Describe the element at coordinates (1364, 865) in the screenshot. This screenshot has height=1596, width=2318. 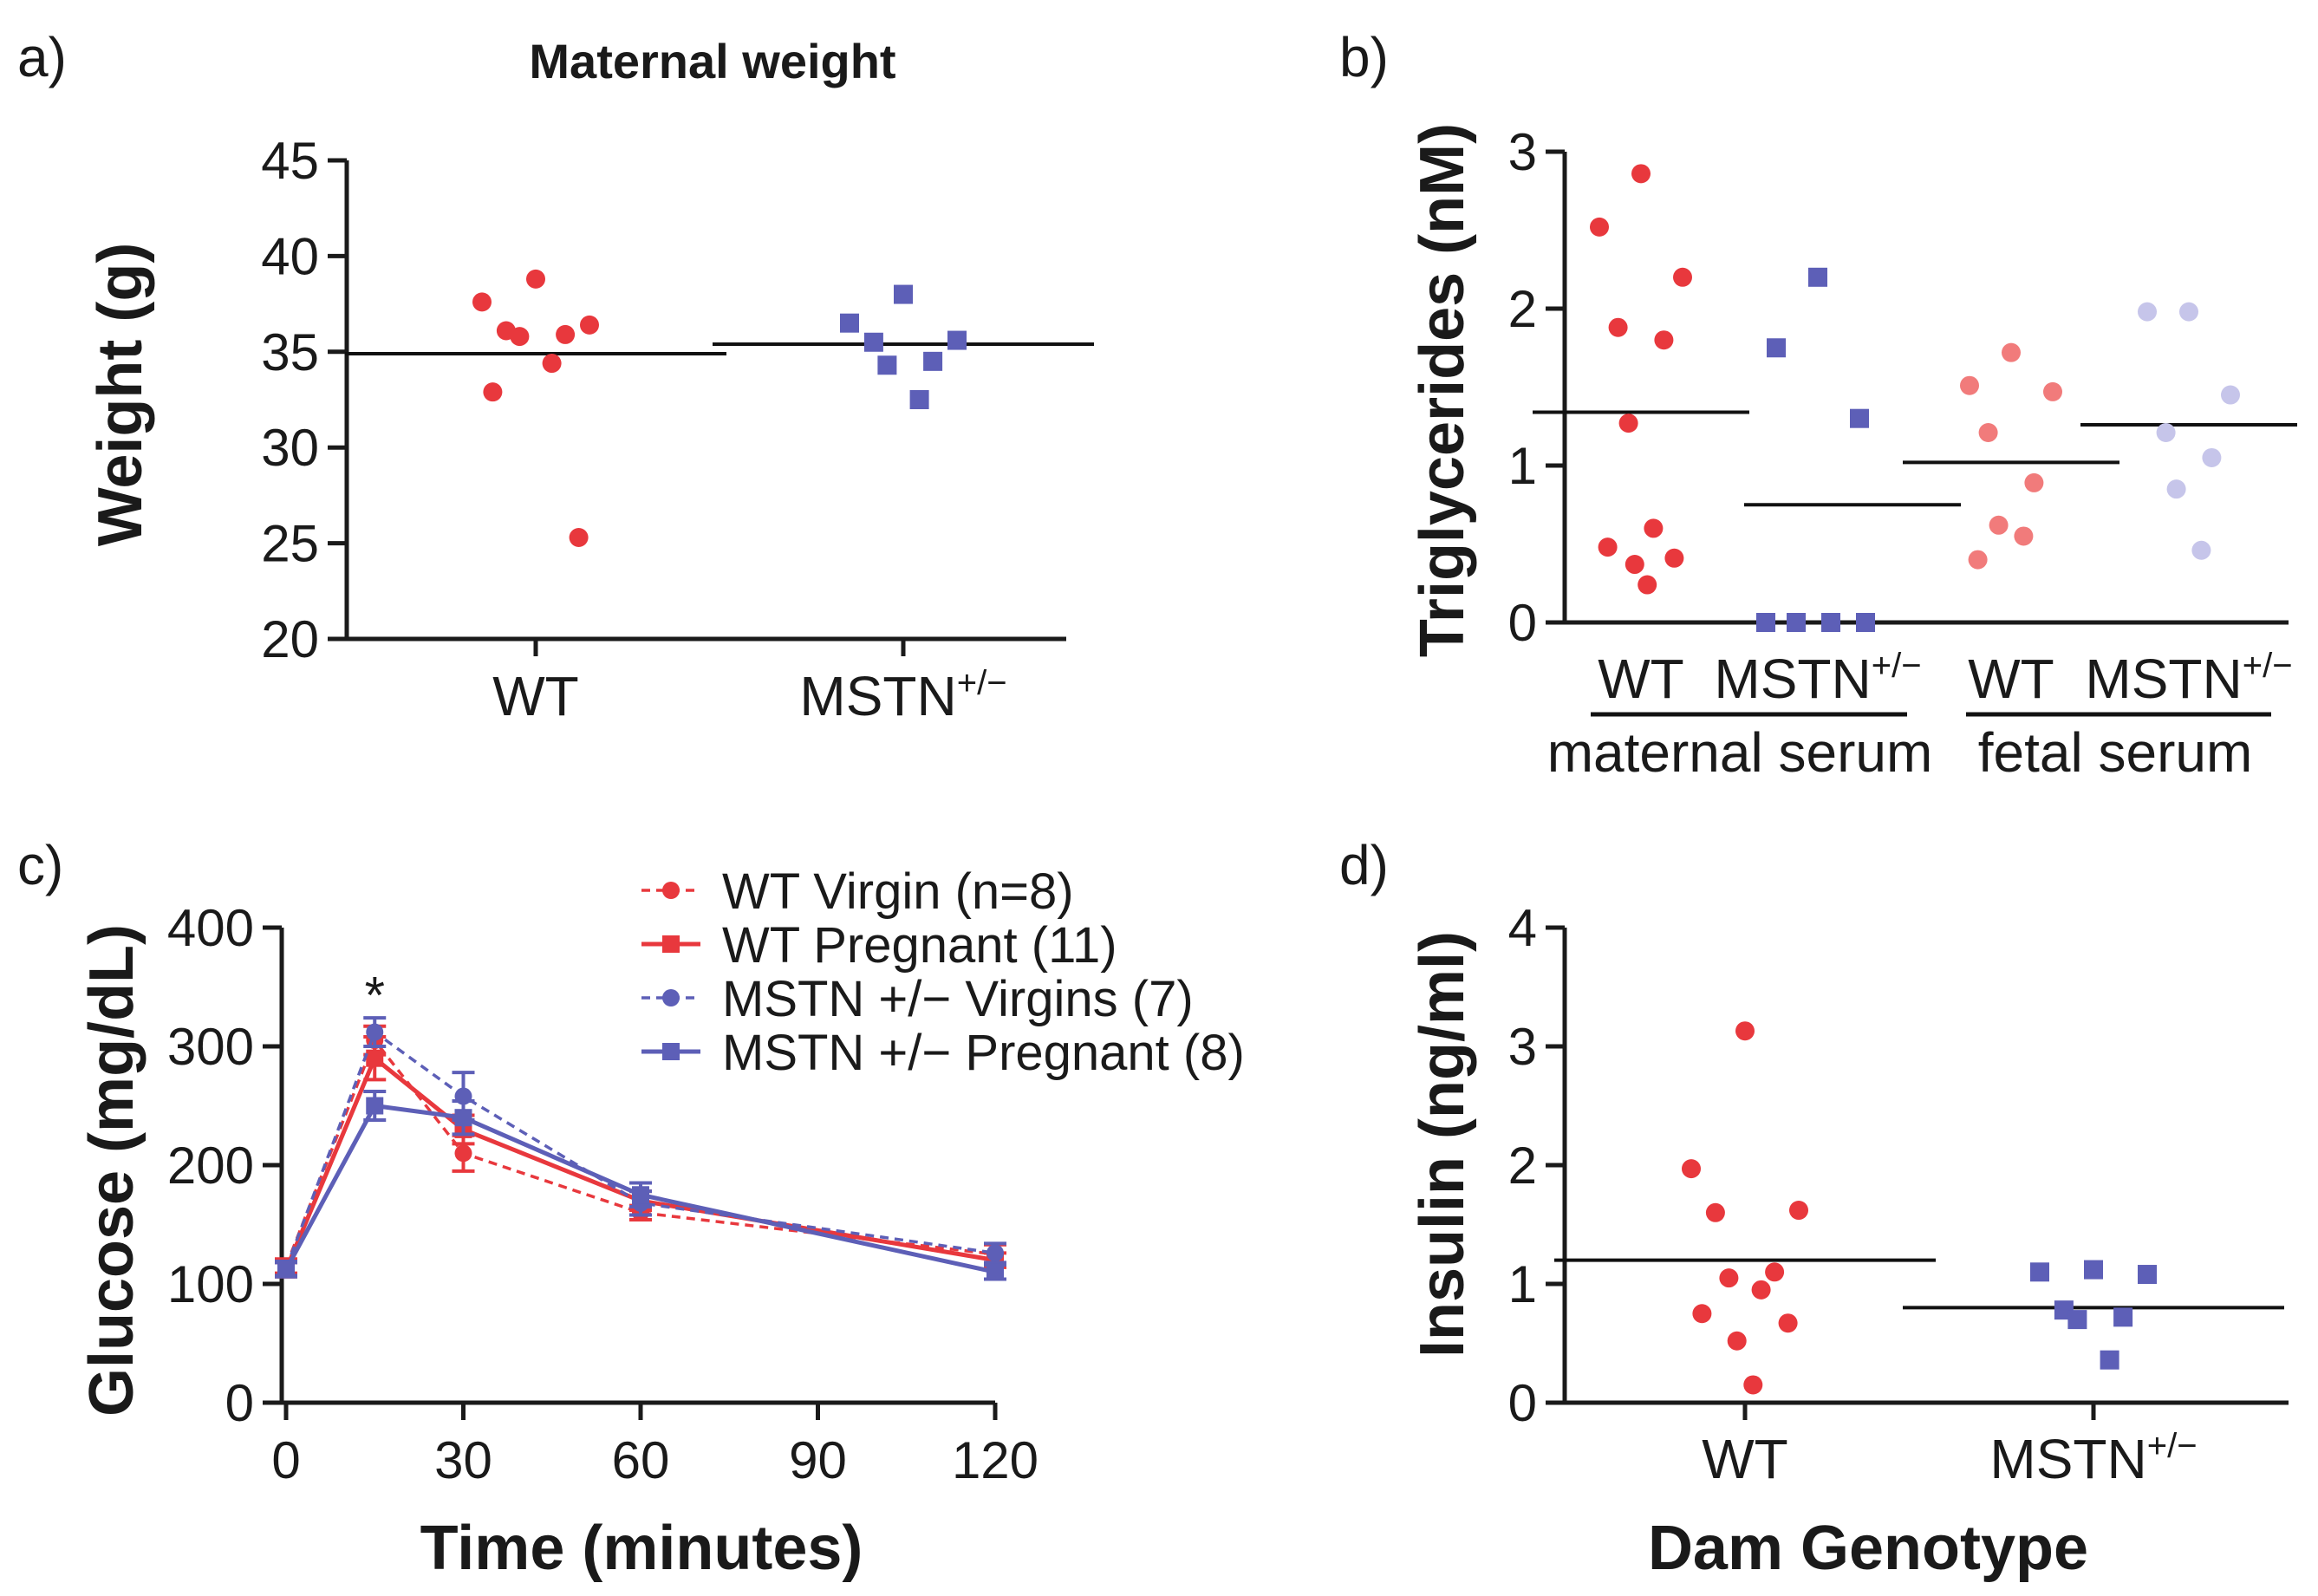
I see `panel-d-label: d)` at that location.